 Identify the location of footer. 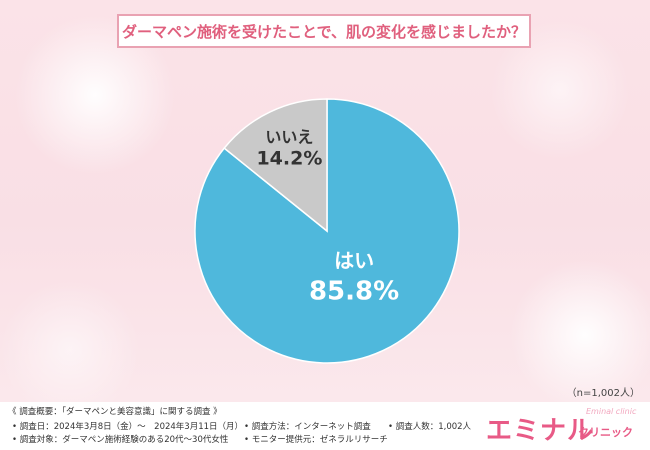
(325, 426).